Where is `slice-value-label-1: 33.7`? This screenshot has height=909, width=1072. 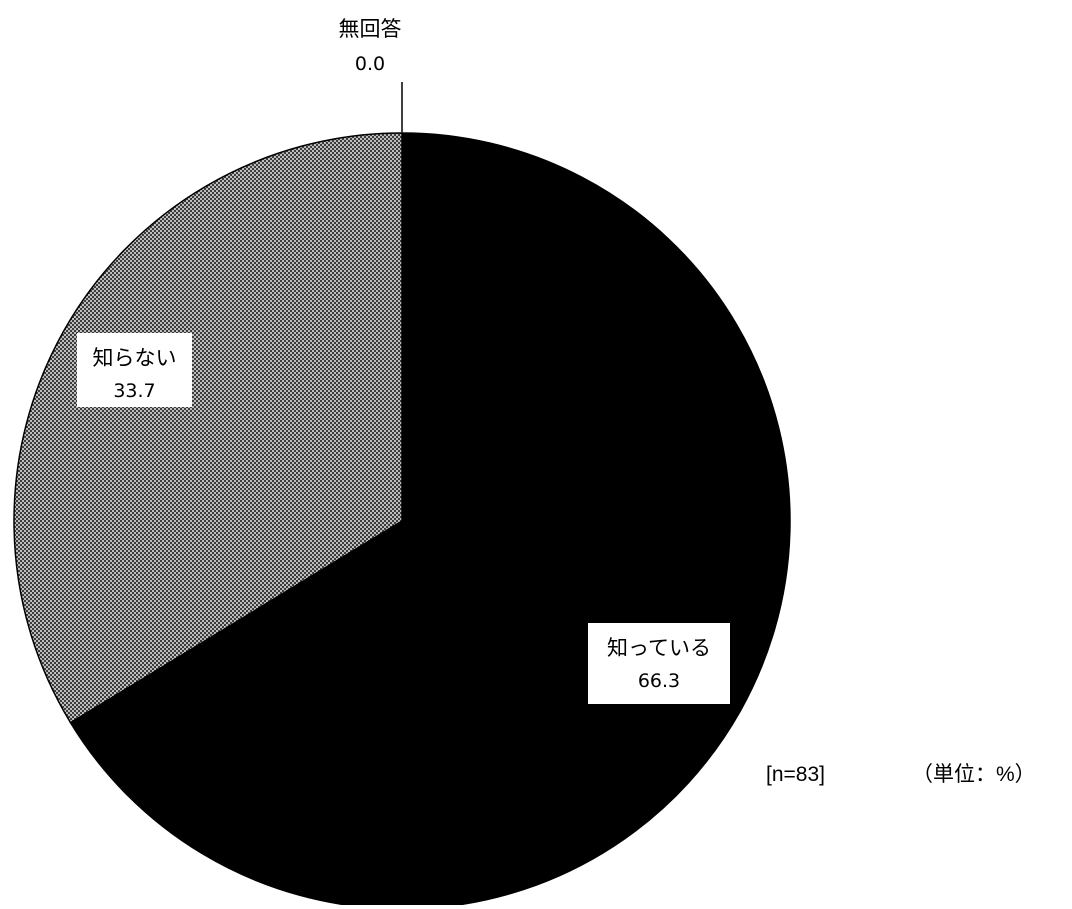
slice-value-label-1: 33.7 is located at coordinates (134, 391).